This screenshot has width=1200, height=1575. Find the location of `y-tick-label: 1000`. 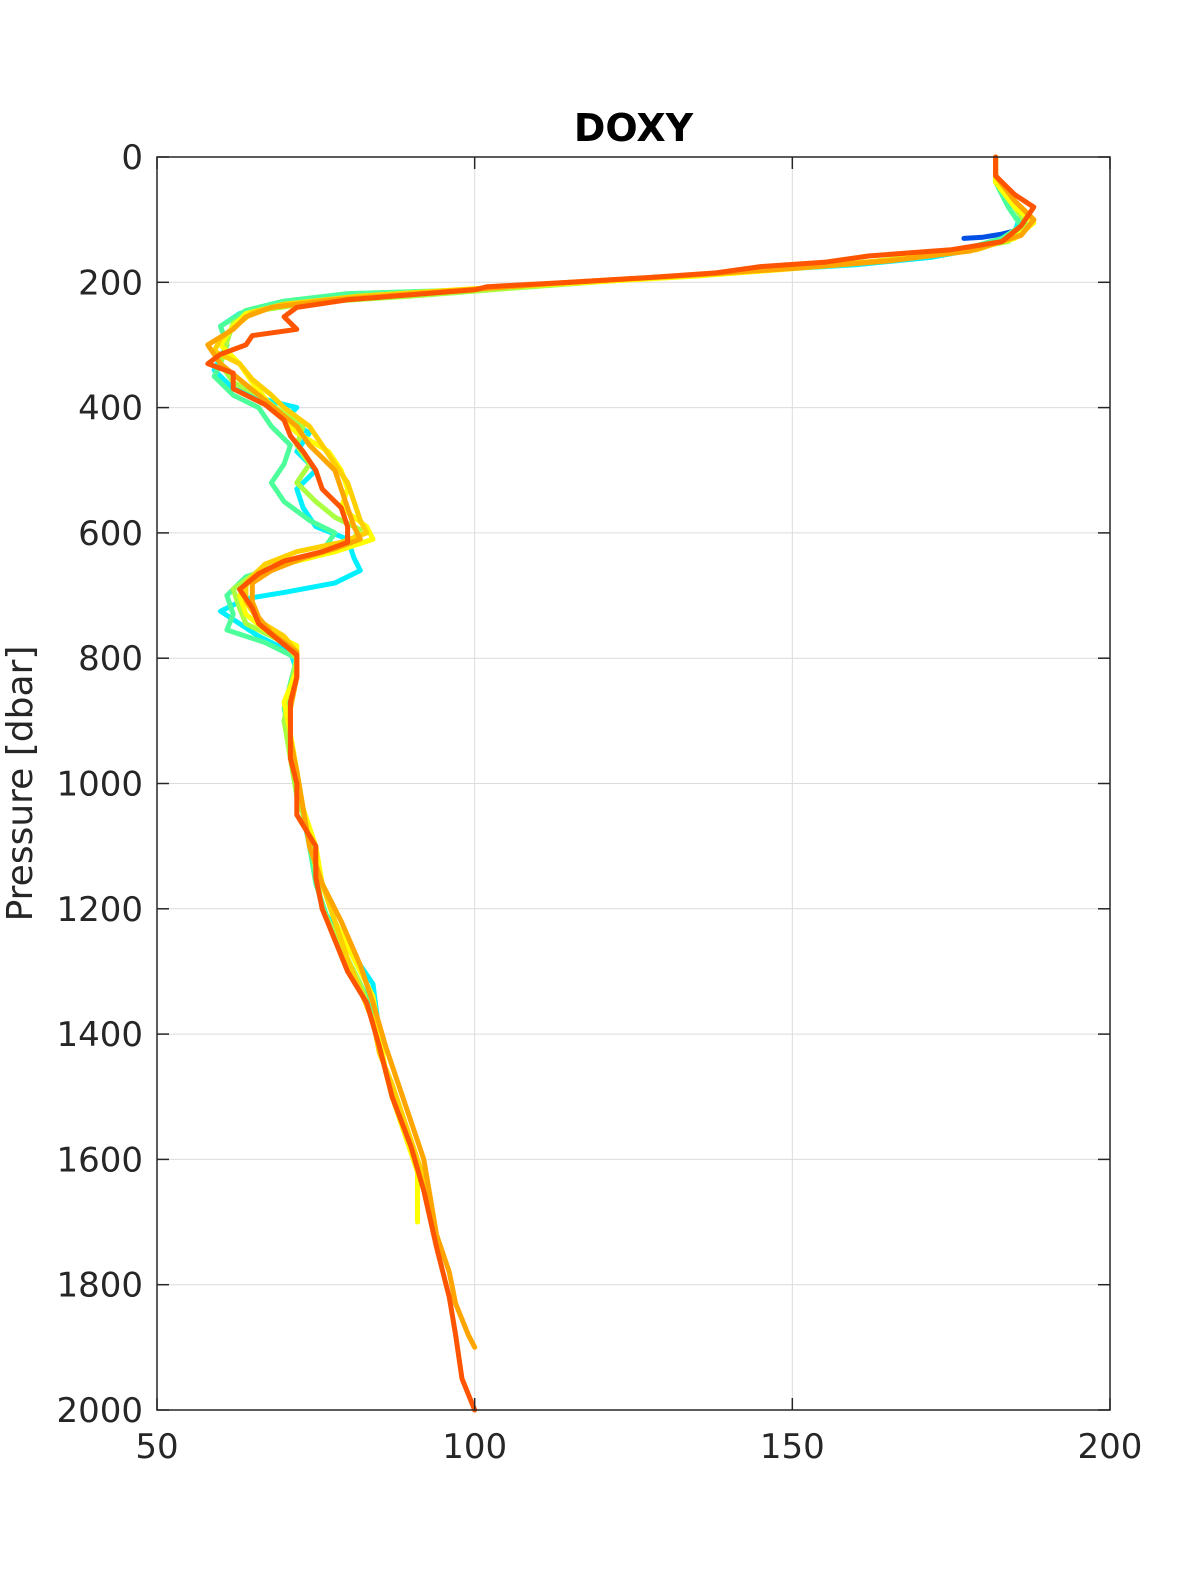

y-tick-label: 1000 is located at coordinates (99, 785).